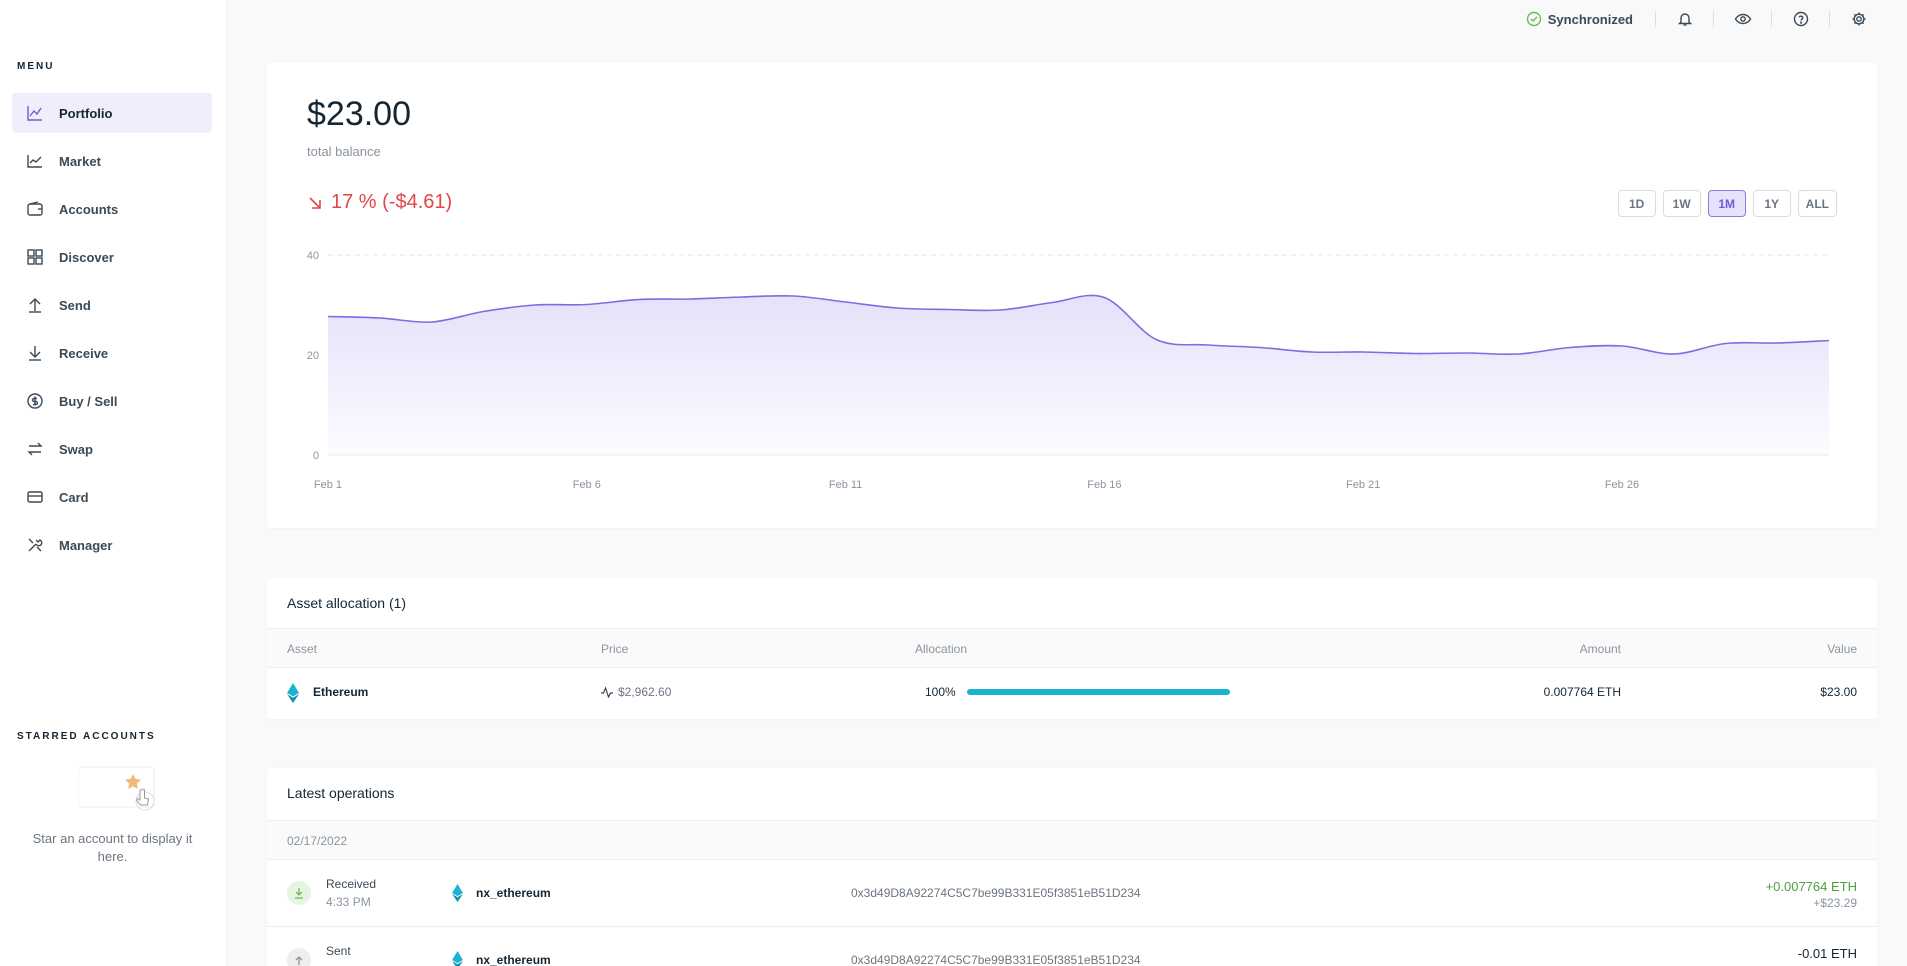 The image size is (1907, 966). What do you see at coordinates (941, 649) in the screenshot?
I see `column-header-allocation: Allocation` at bounding box center [941, 649].